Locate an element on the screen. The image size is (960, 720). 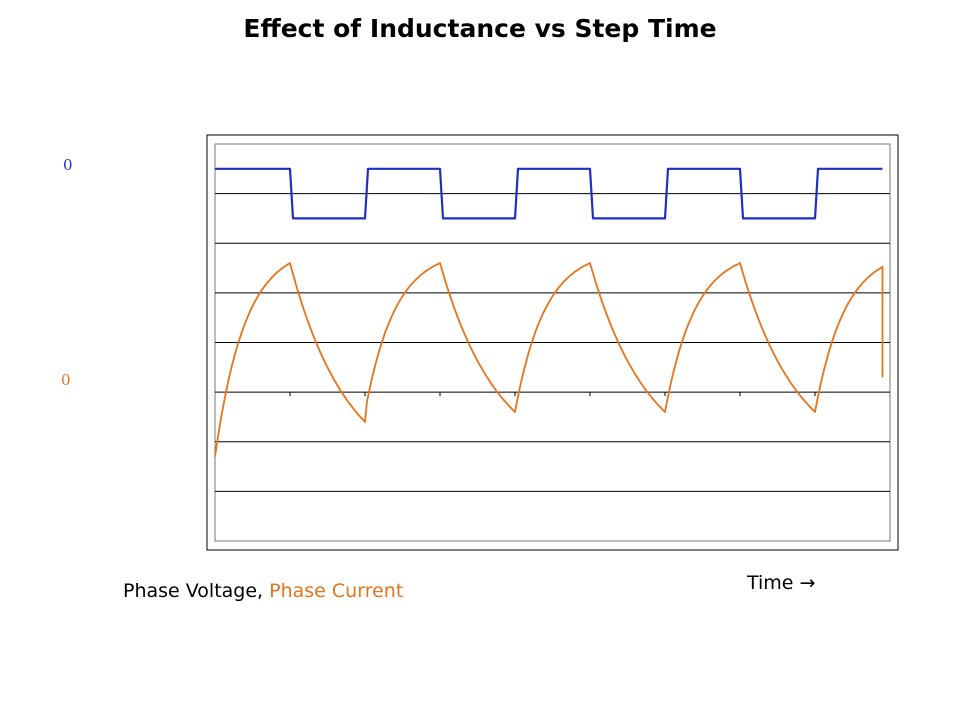
legend-entry-phase-current: Phase Current is located at coordinates (336, 591).